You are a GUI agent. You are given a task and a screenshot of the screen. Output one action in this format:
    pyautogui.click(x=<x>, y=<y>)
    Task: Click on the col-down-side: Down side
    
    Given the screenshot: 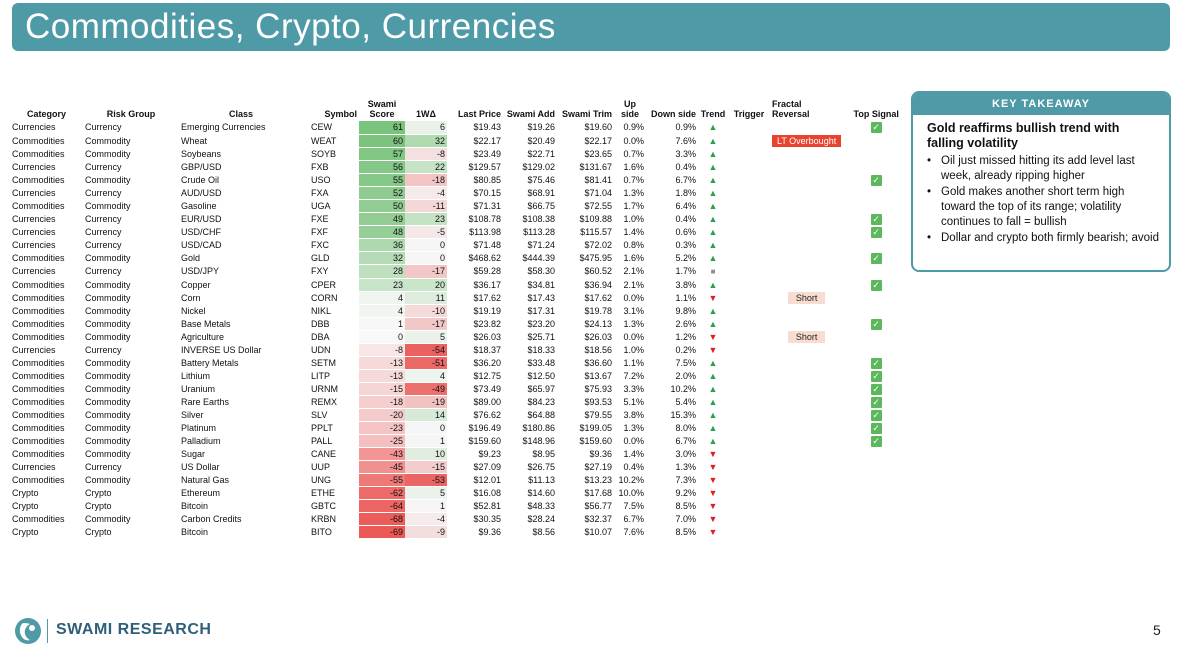 What is the action you would take?
    pyautogui.click(x=673, y=114)
    